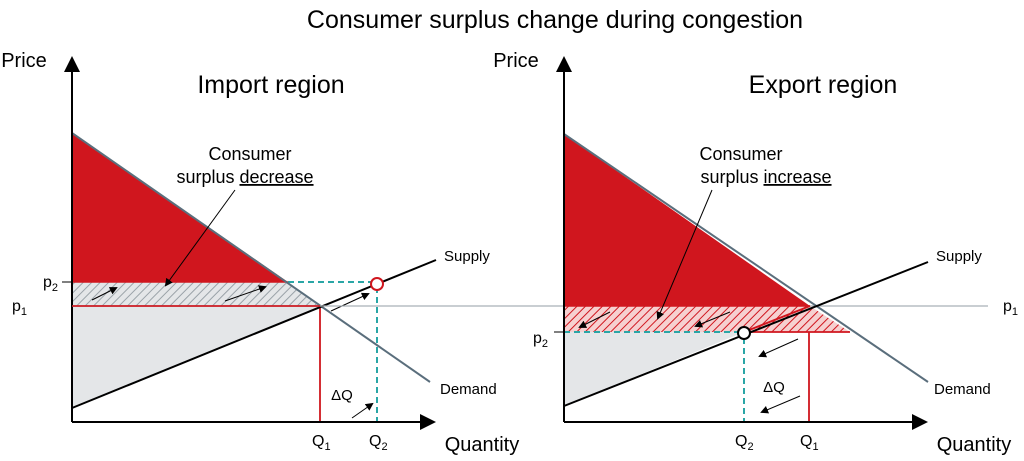 Image resolution: width=1024 pixels, height=461 pixels. Describe the element at coordinates (765, 177) in the screenshot. I see `callout-line2: surplus increase` at that location.